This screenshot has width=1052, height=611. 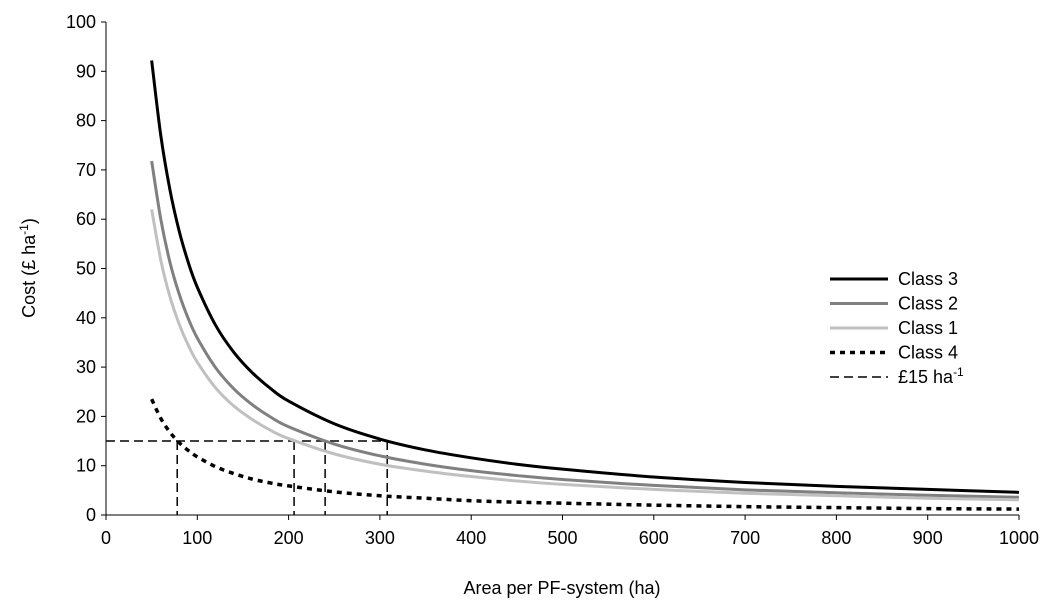 What do you see at coordinates (86, 219) in the screenshot?
I see `y-tick-label: 60` at bounding box center [86, 219].